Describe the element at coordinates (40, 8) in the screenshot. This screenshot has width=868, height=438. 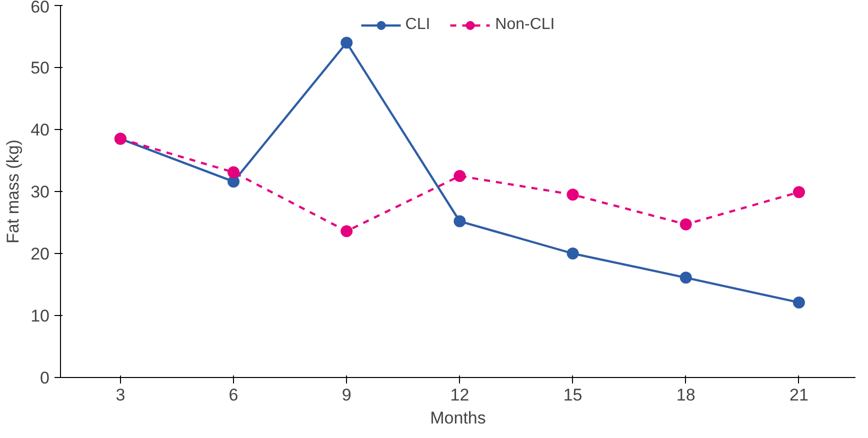
I see `y-tick-label: 60` at that location.